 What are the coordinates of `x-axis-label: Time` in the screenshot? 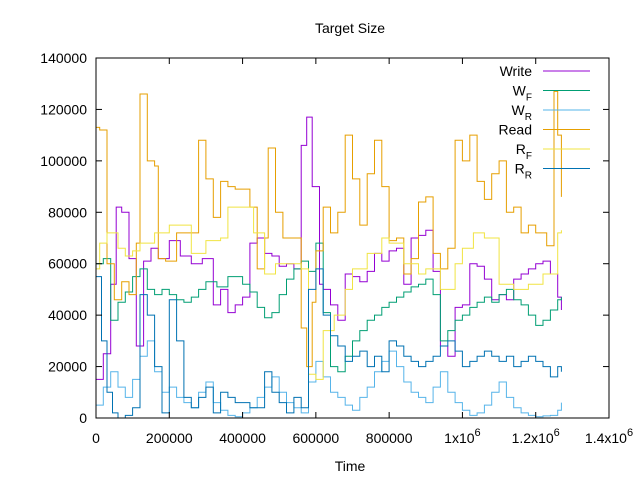 It's located at (350, 466).